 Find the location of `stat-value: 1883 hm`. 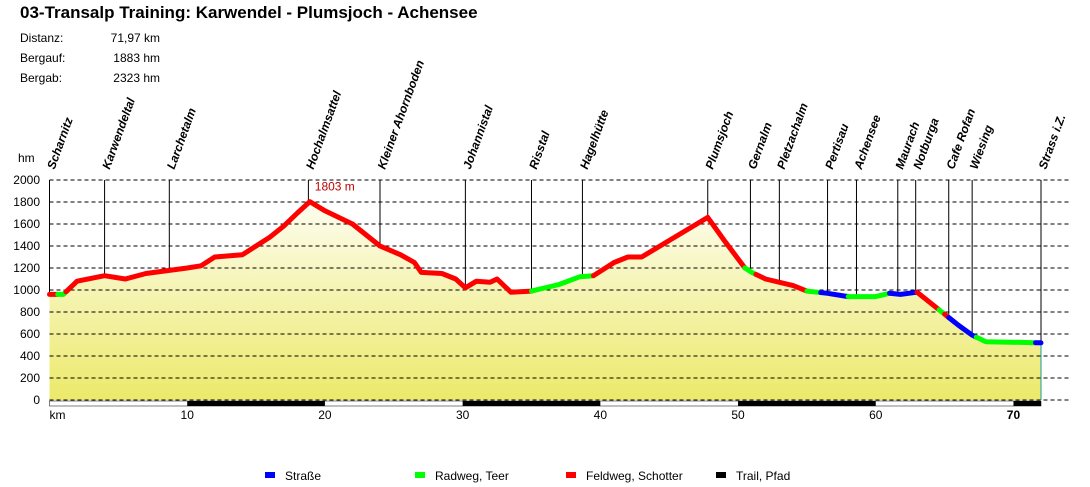

stat-value: 1883 hm is located at coordinates (136, 58).